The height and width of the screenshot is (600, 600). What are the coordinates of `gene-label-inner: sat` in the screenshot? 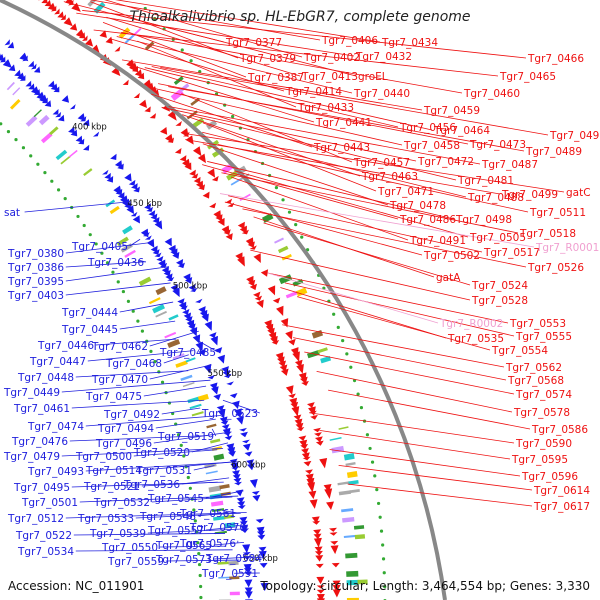 It's located at (12, 213).